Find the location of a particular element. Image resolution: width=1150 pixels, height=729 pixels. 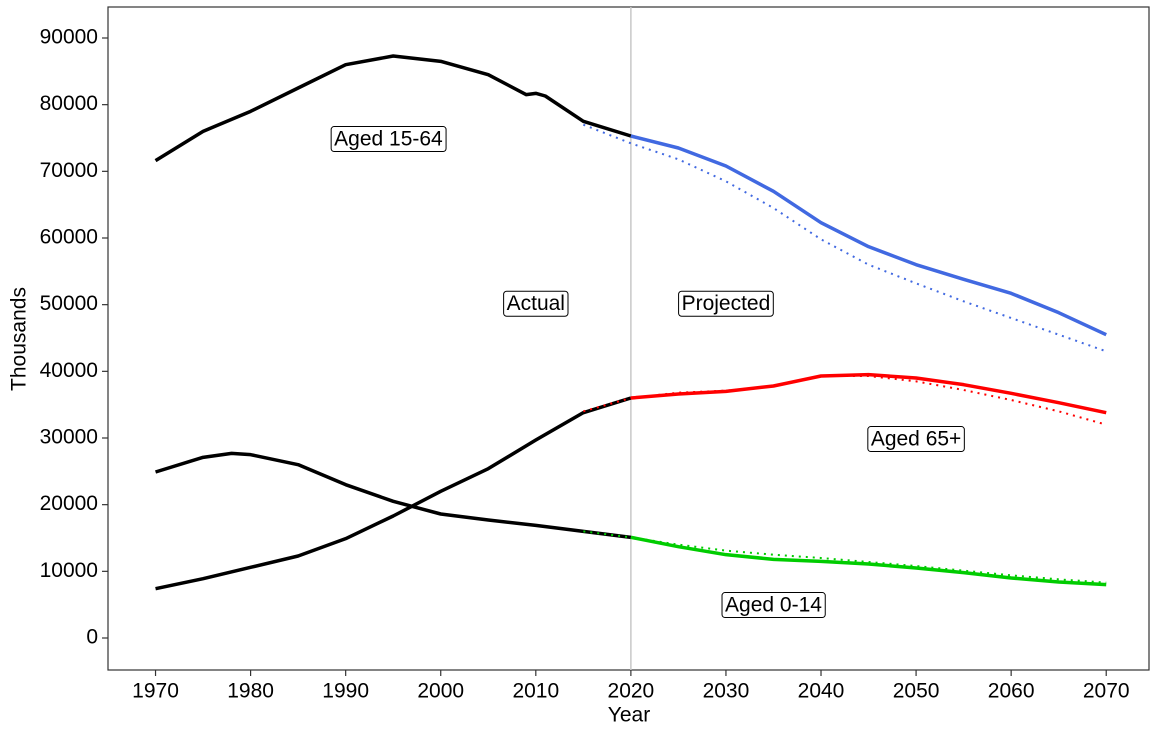

annotation-label: Projected is located at coordinates (726, 303).